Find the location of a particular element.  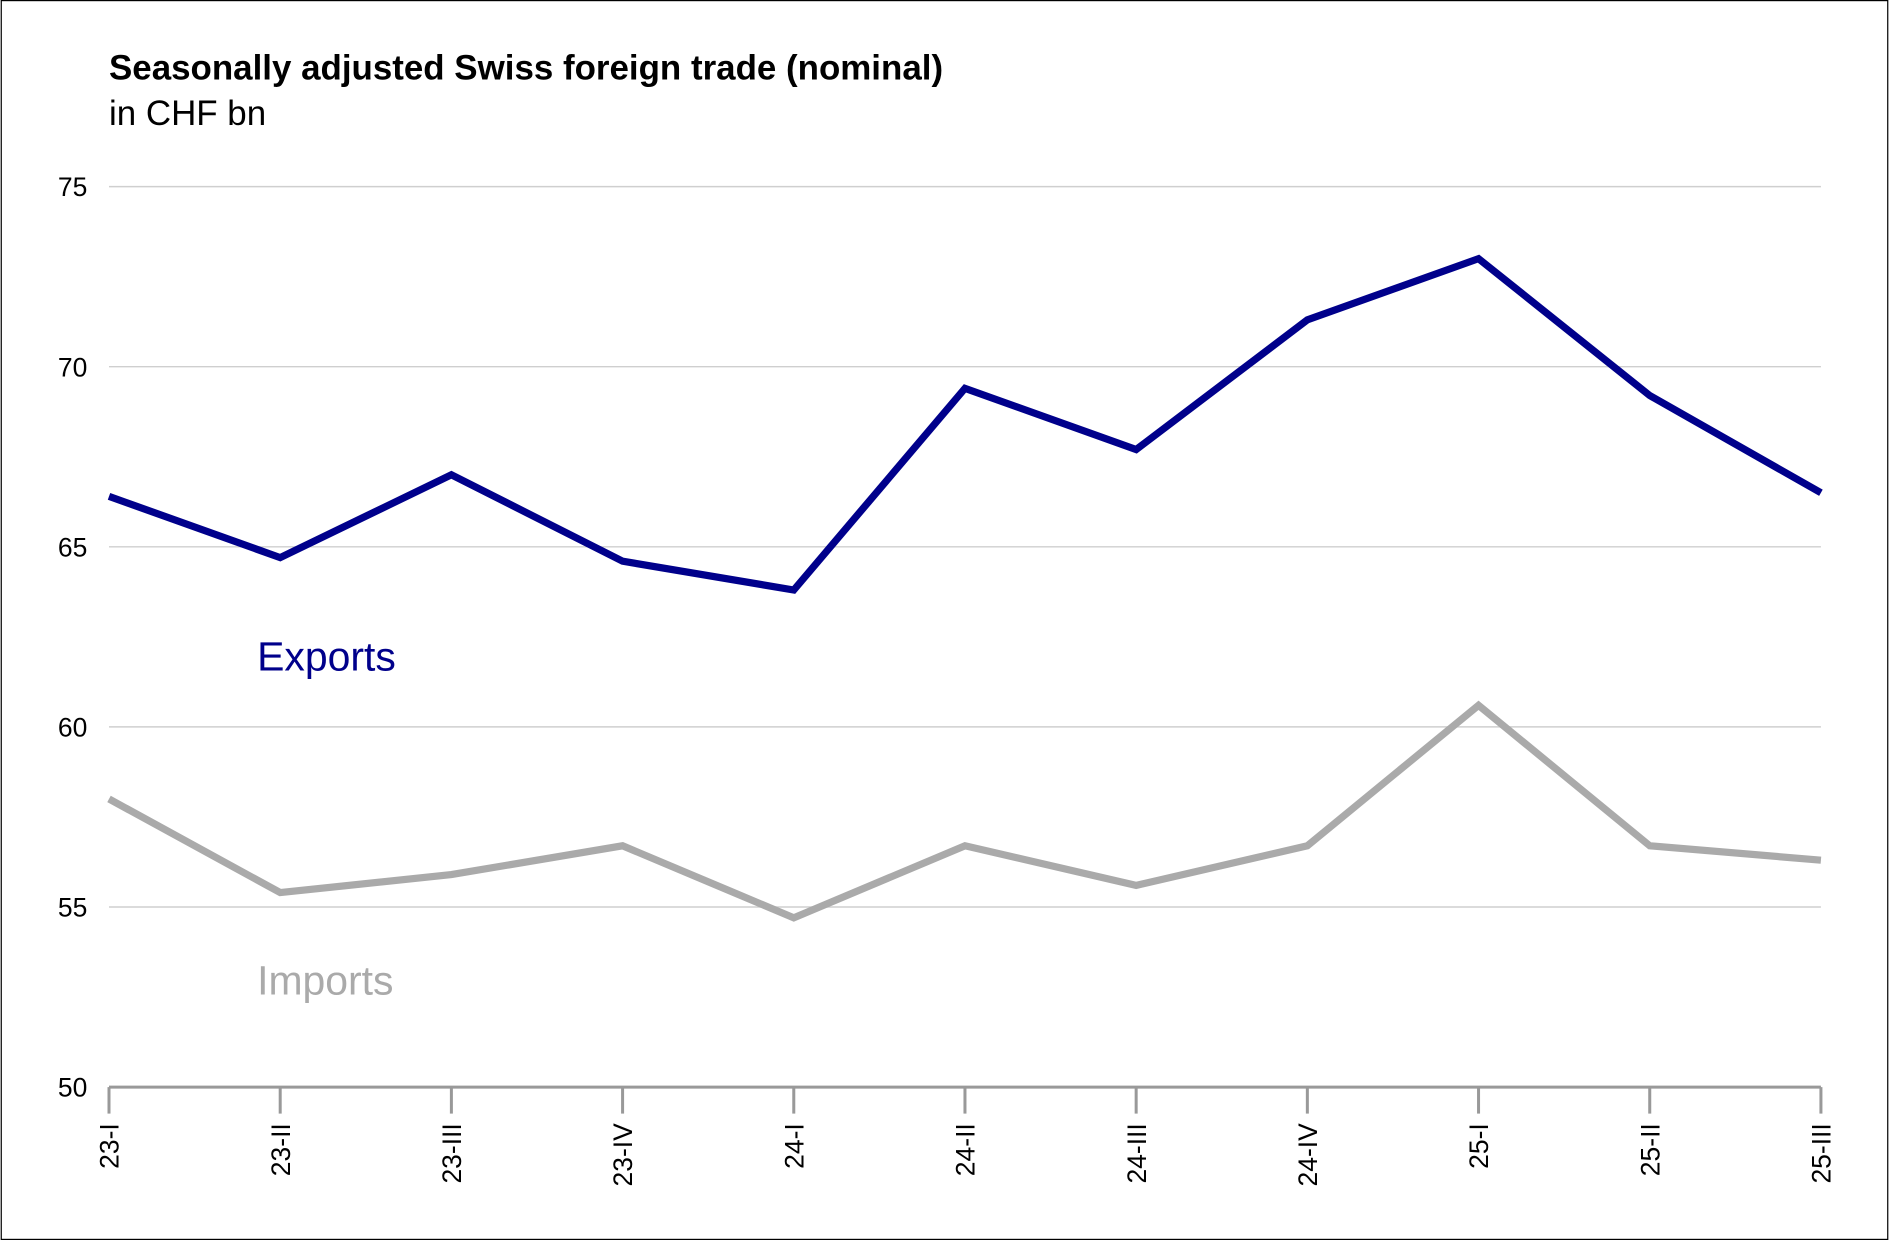

x-tick-label: 23-II is located at coordinates (281, 1149).